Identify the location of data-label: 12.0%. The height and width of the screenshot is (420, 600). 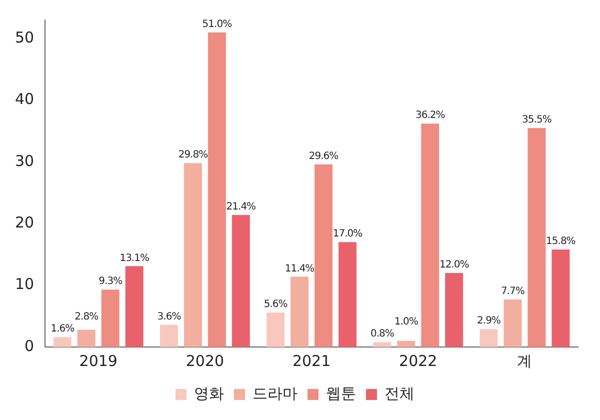
(454, 265).